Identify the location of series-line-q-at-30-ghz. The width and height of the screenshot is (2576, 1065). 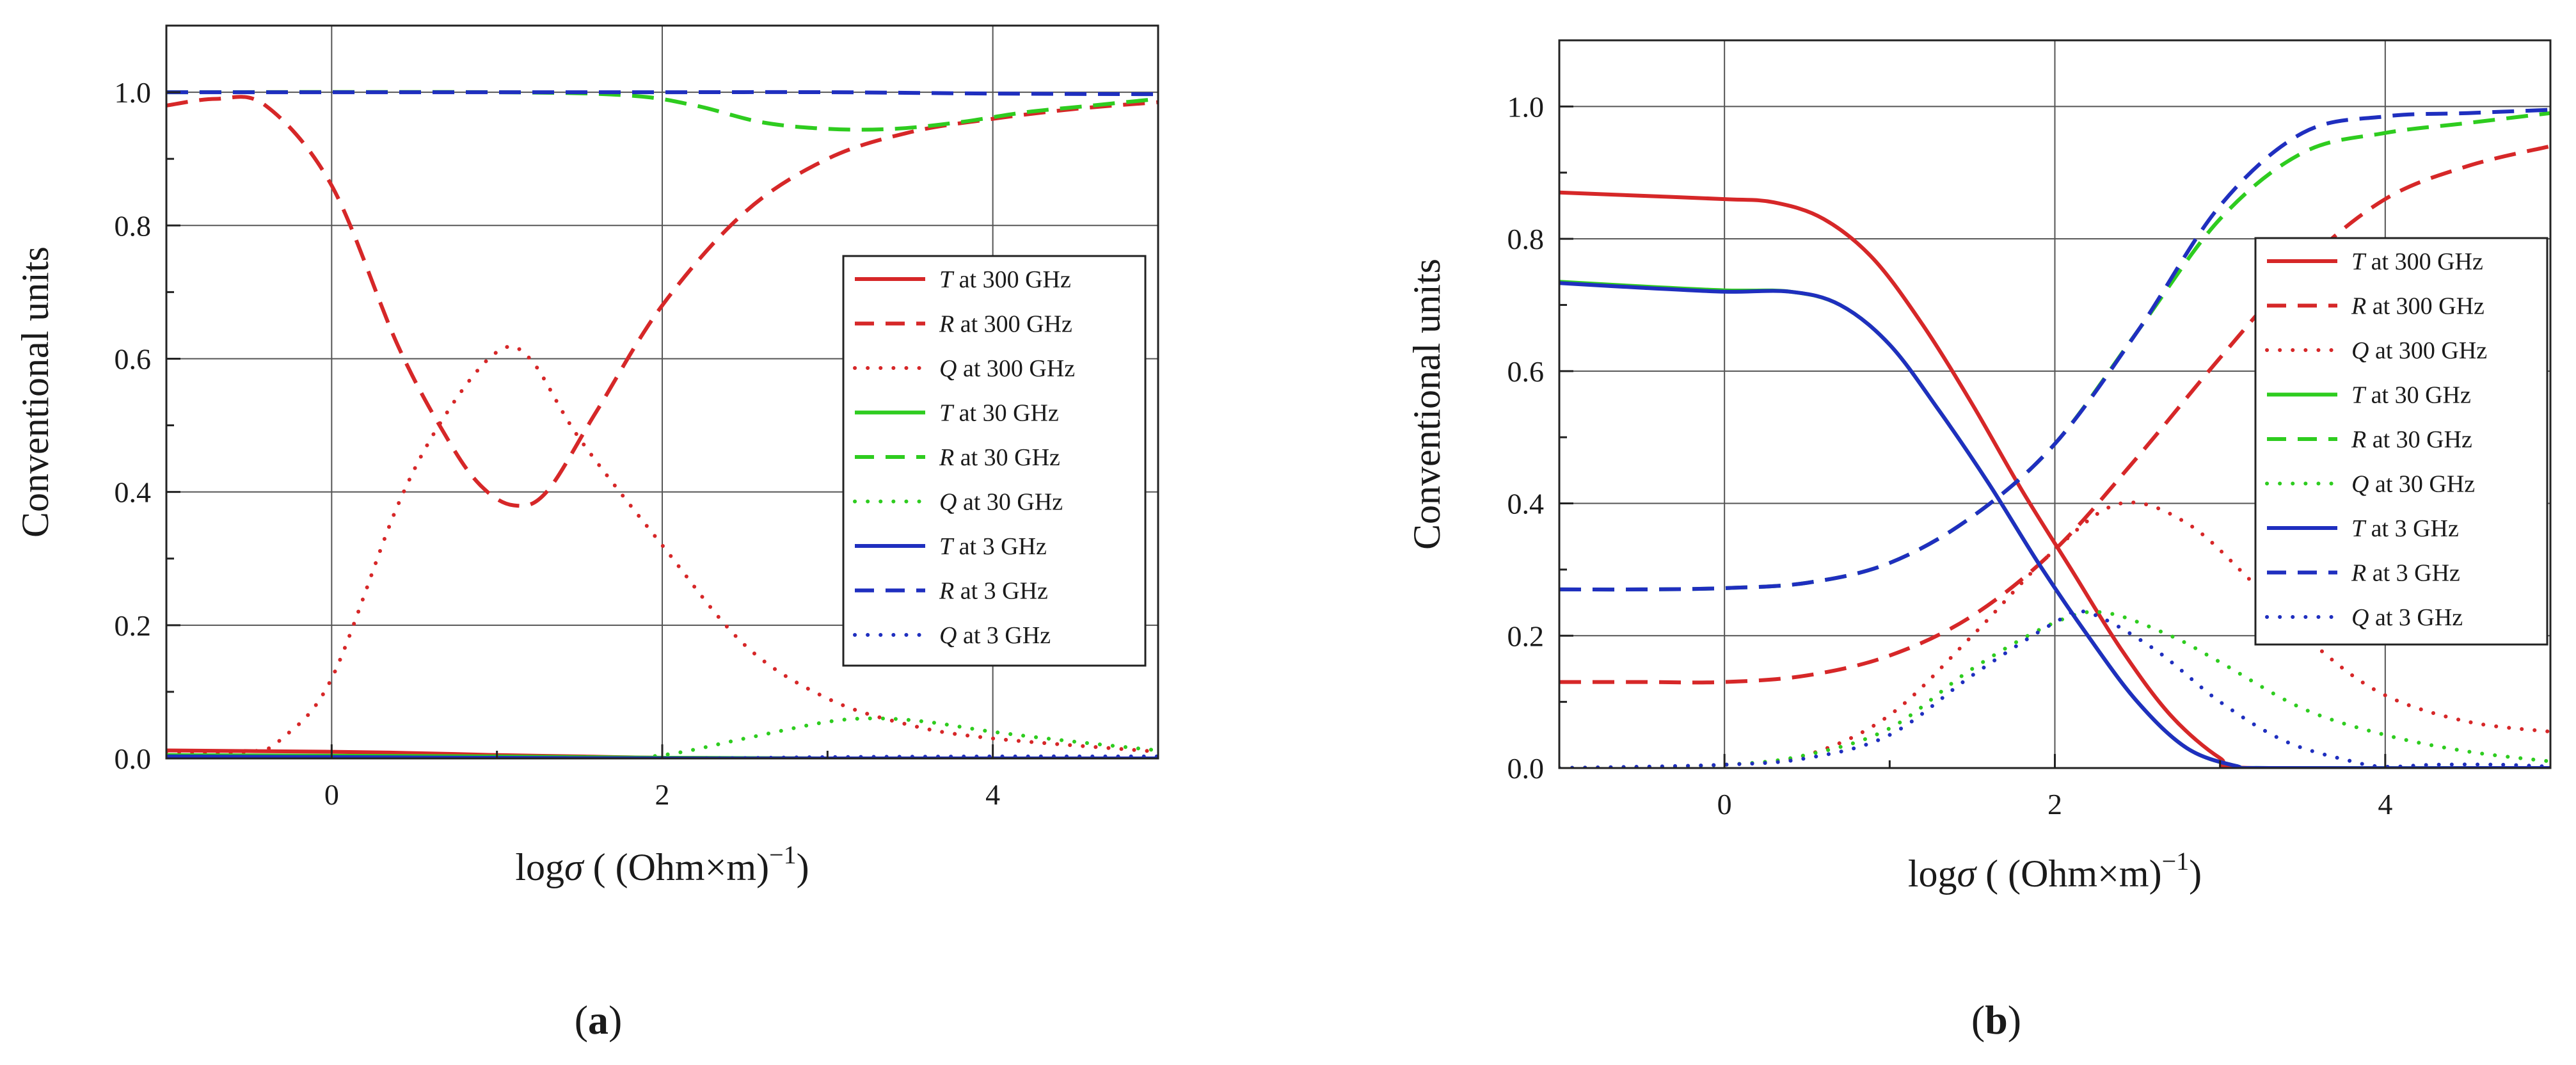
(662, 737).